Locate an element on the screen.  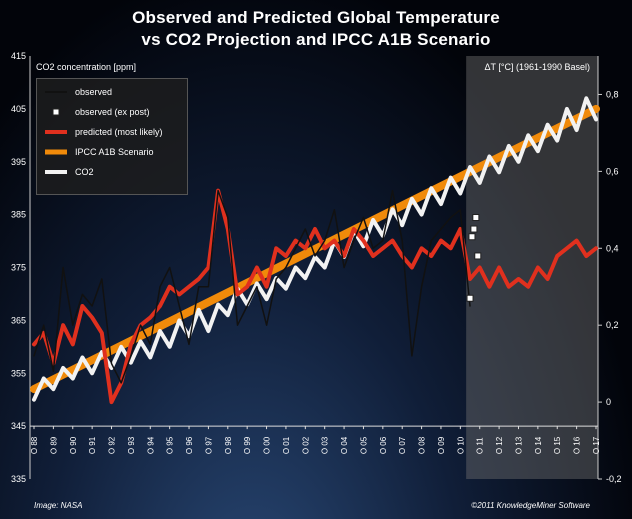
x-tick-label: O 90 is located at coordinates (73, 445).